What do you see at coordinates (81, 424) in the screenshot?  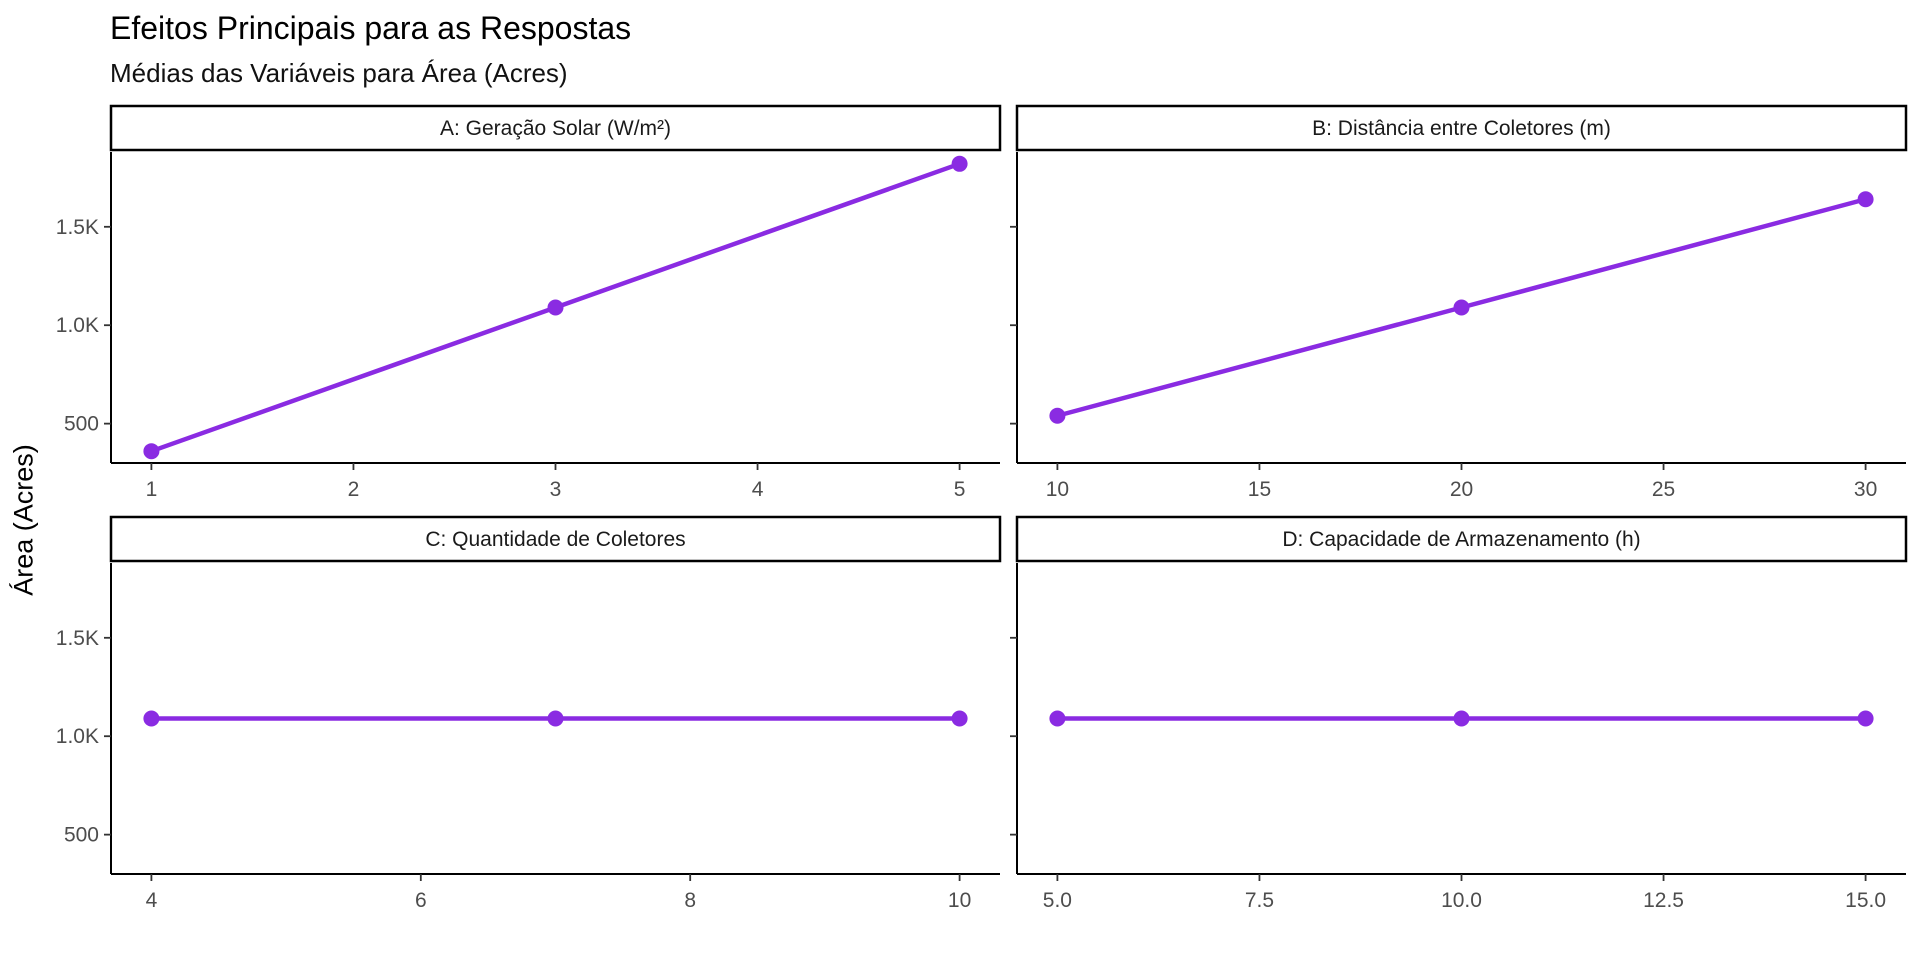 I see `y-tick-label-A: 500` at bounding box center [81, 424].